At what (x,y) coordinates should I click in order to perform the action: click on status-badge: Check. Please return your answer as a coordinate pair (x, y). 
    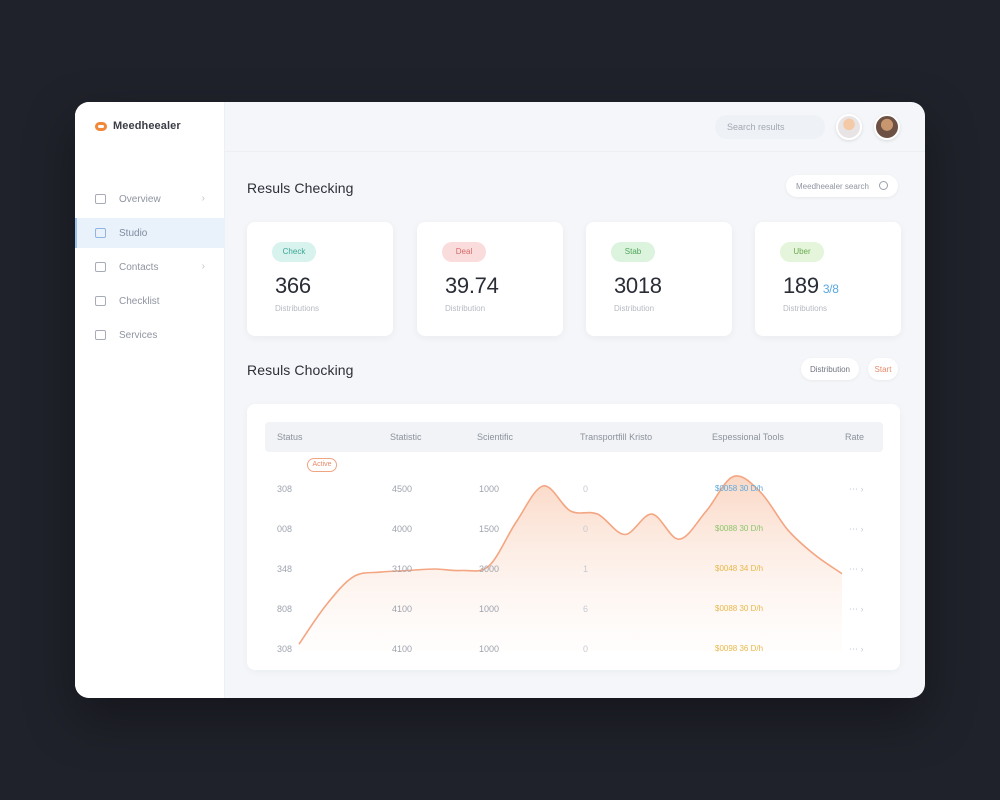
    Looking at the image, I should click on (294, 252).